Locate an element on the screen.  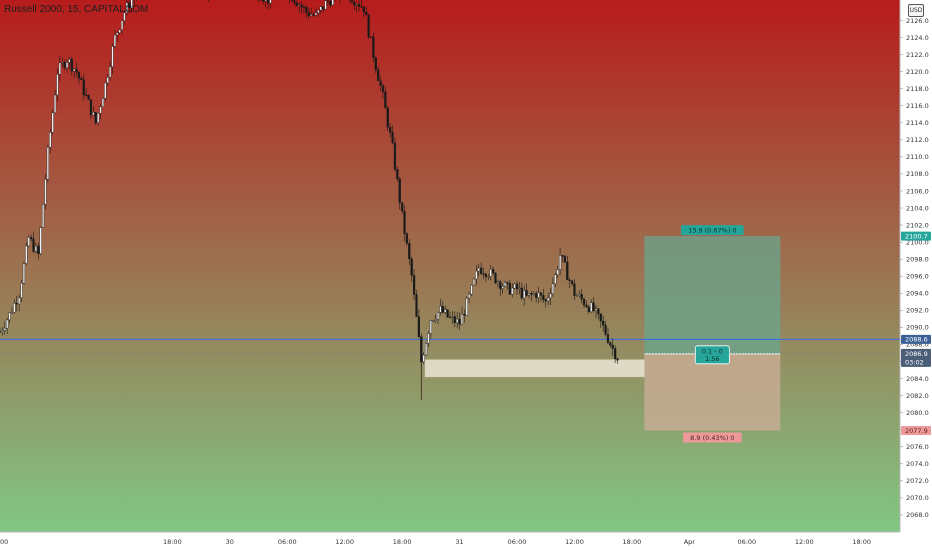
target-price-tag: 2100.7 is located at coordinates (916, 236).